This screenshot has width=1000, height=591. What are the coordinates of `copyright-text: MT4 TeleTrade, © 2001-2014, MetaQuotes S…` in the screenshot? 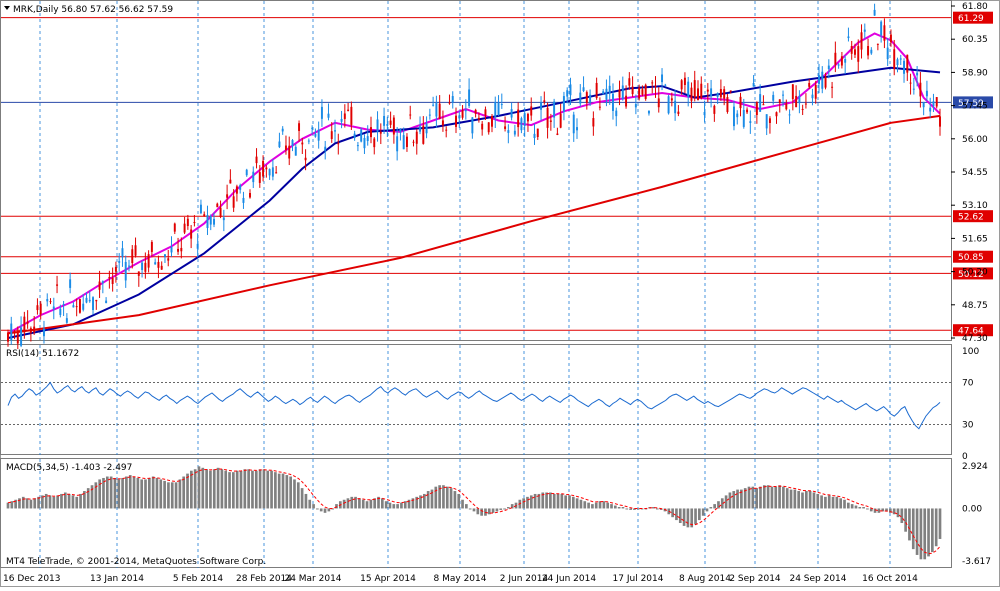 It's located at (136, 562).